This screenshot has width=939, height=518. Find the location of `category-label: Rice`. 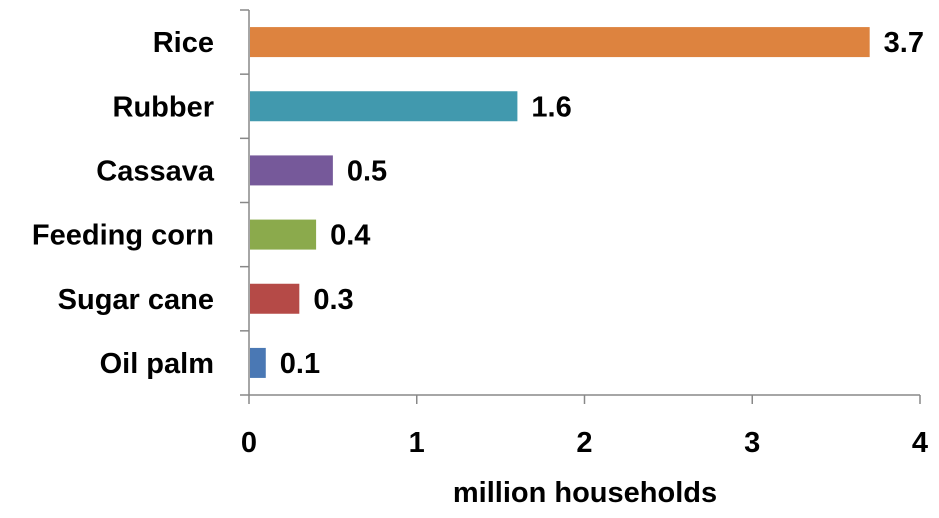

category-label: Rice is located at coordinates (183, 43).